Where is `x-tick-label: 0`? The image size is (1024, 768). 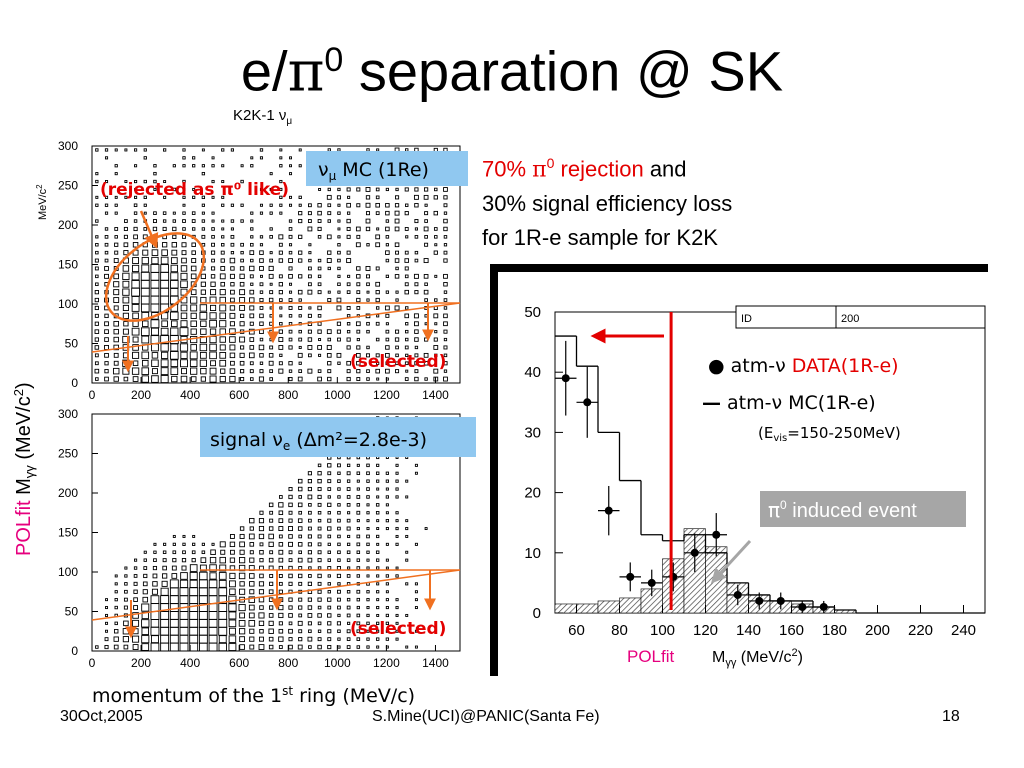 x-tick-label: 0 is located at coordinates (92, 663).